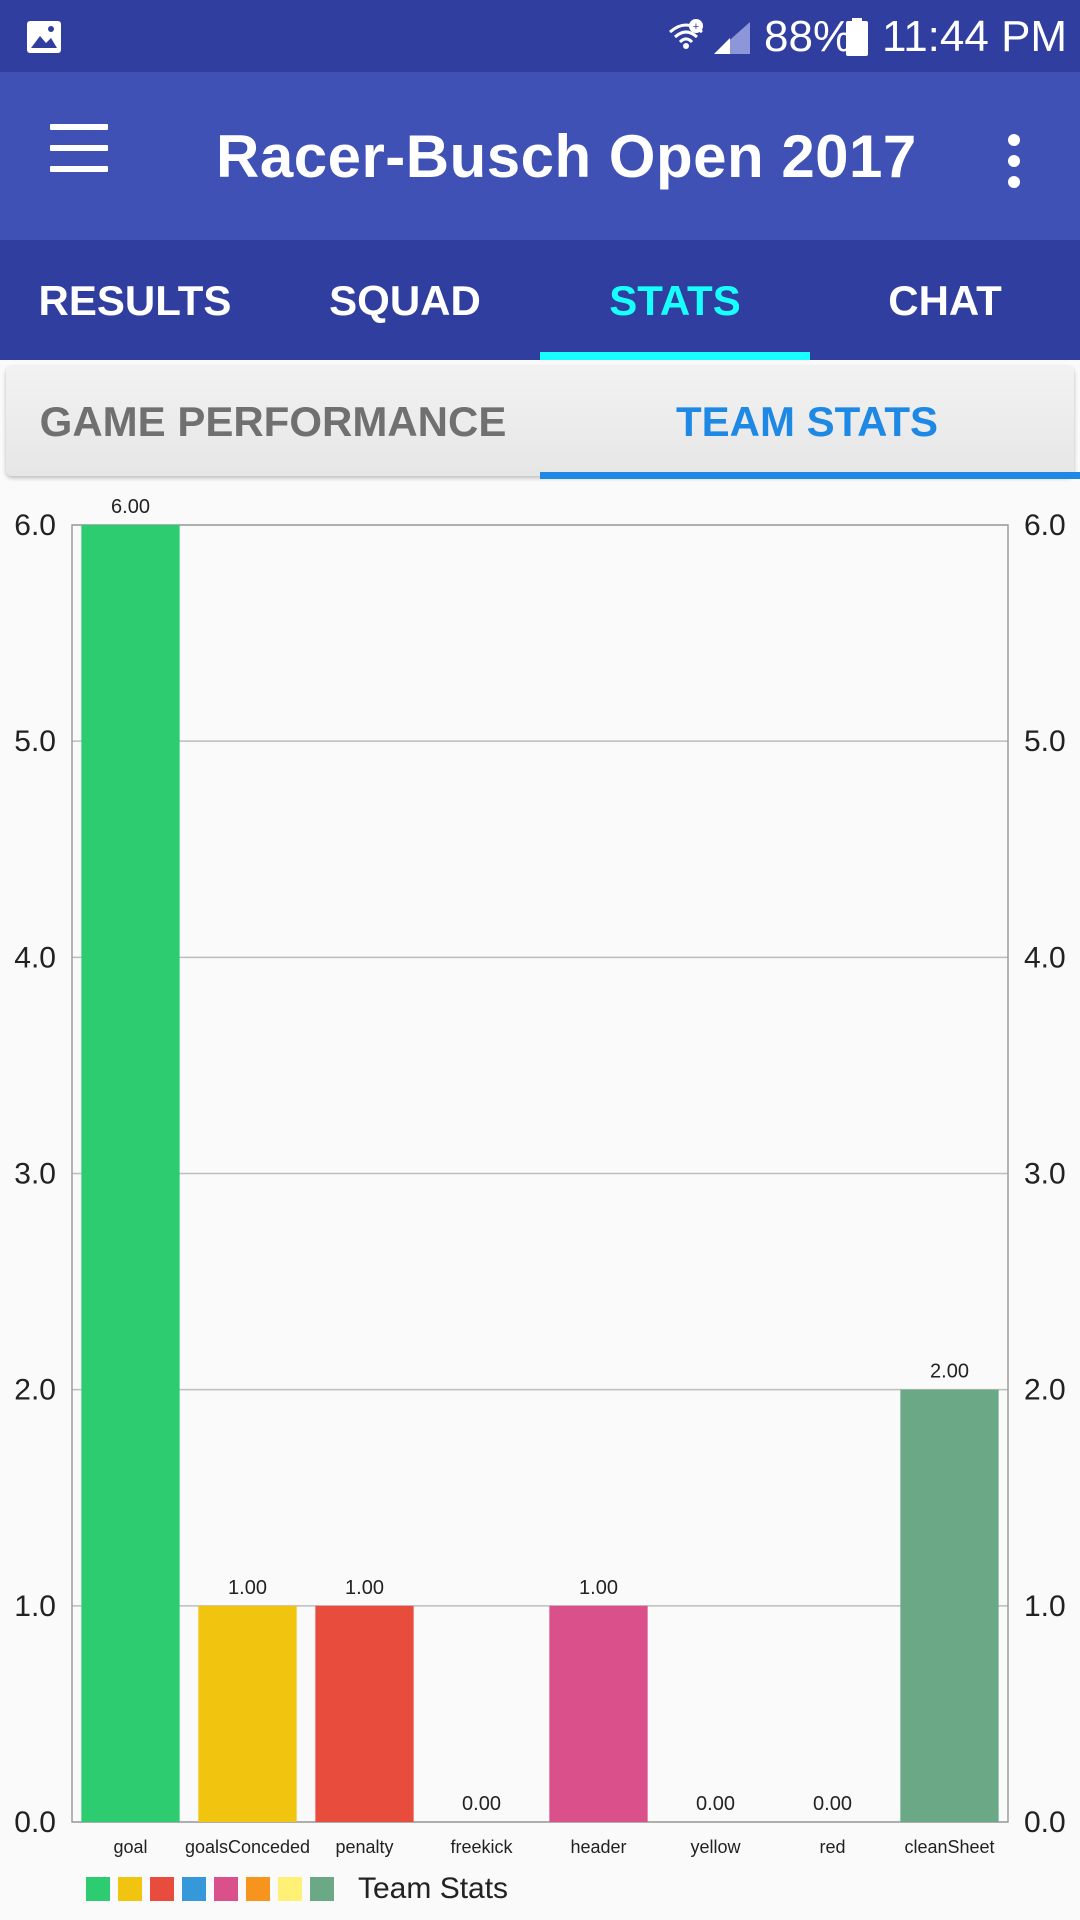  What do you see at coordinates (35, 957) in the screenshot?
I see `y-tick-label-left: 4.0` at bounding box center [35, 957].